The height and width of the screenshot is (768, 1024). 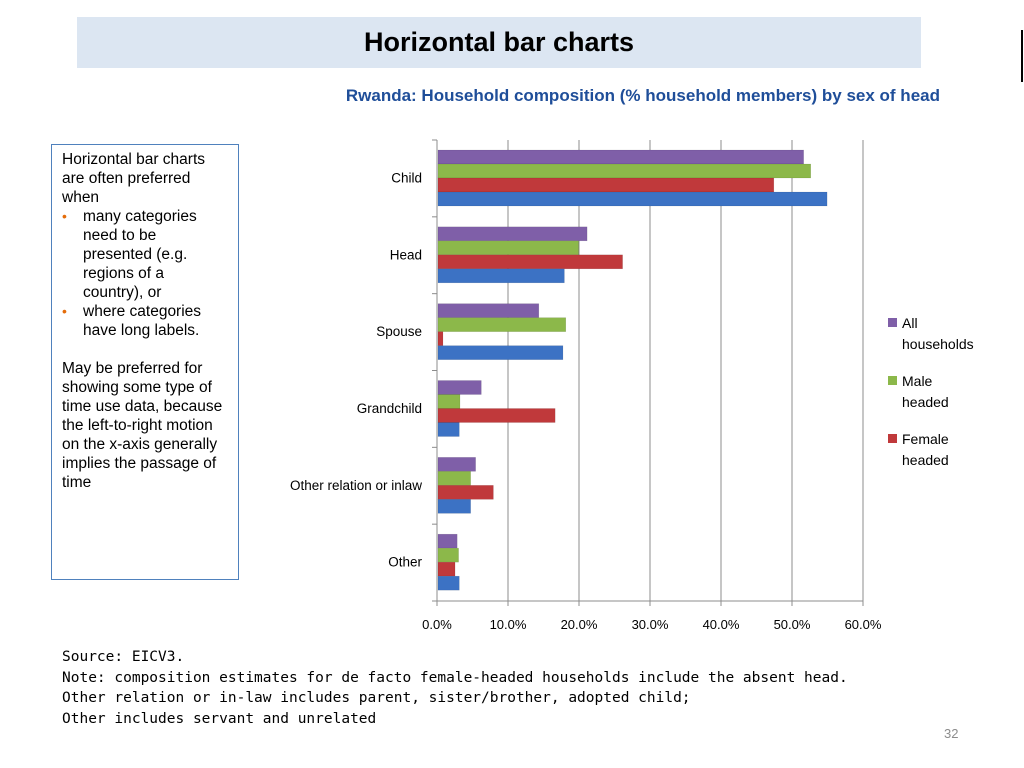 What do you see at coordinates (863, 624) in the screenshot?
I see `x-tick-label: 60.0%` at bounding box center [863, 624].